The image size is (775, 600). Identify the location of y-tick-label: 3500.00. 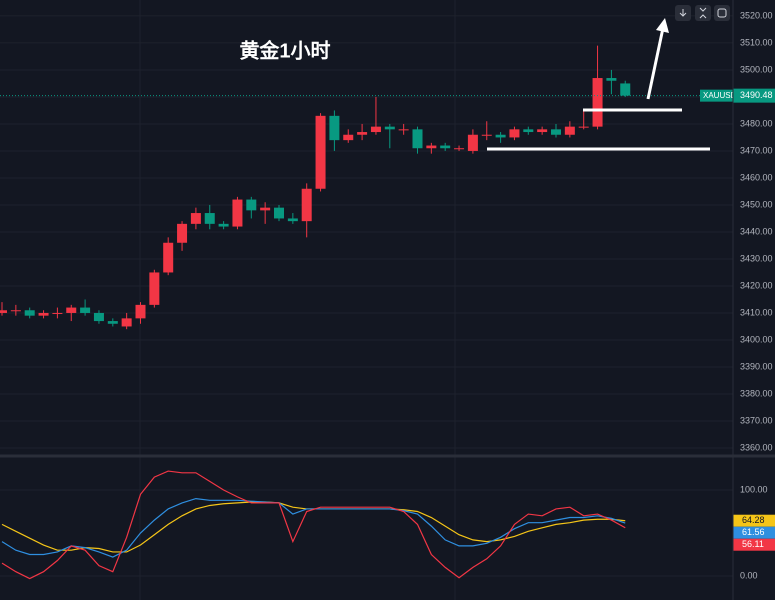
(756, 69).